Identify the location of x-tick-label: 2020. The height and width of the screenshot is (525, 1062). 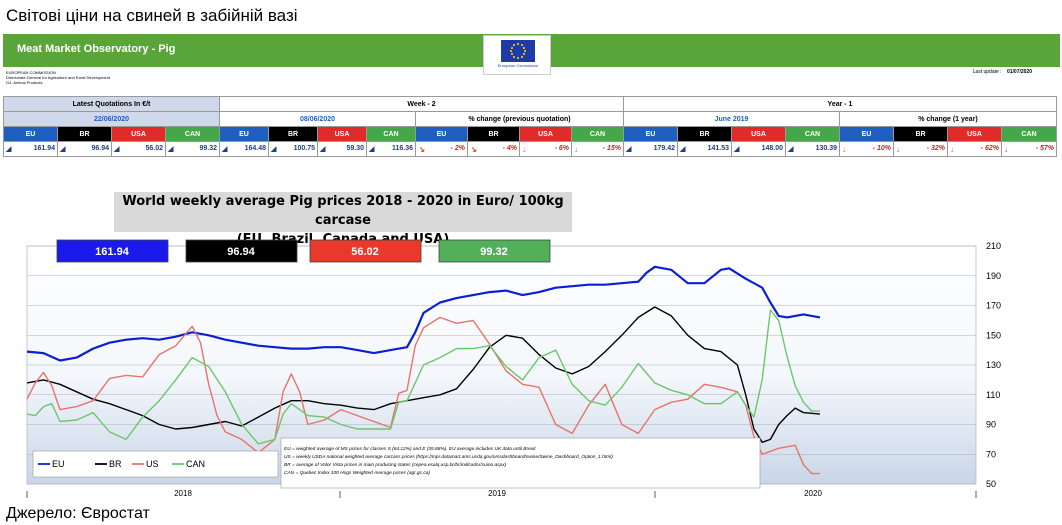
(813, 493).